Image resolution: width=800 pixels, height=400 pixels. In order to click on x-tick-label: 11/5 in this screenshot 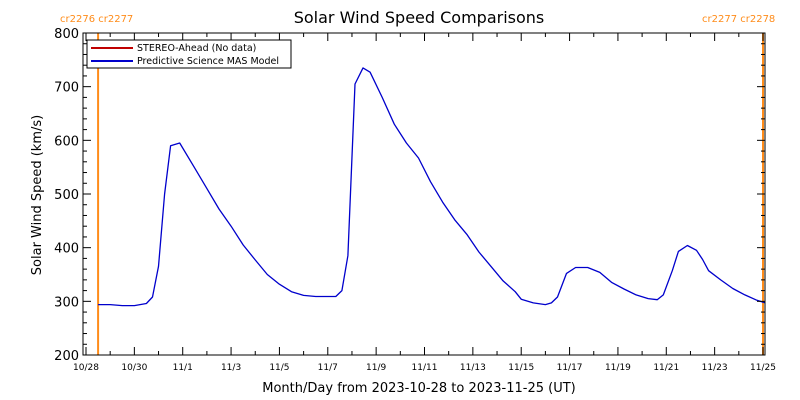, I will do `click(279, 368)`.